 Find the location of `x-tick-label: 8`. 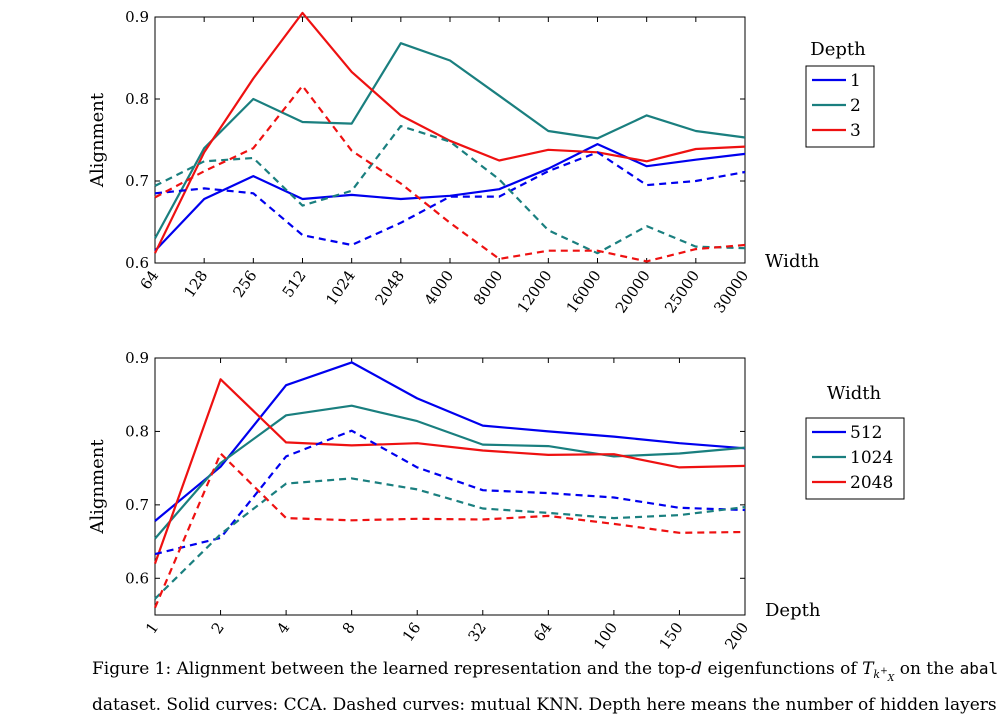

x-tick-label: 8 is located at coordinates (349, 628).